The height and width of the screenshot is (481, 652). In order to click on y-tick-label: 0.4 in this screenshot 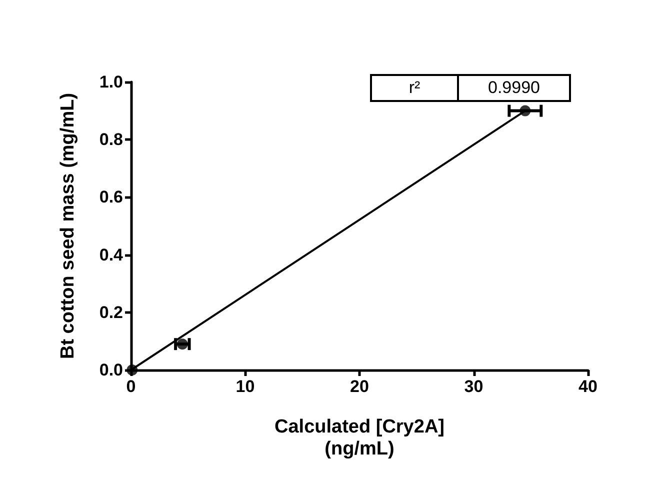, I will do `click(111, 254)`.